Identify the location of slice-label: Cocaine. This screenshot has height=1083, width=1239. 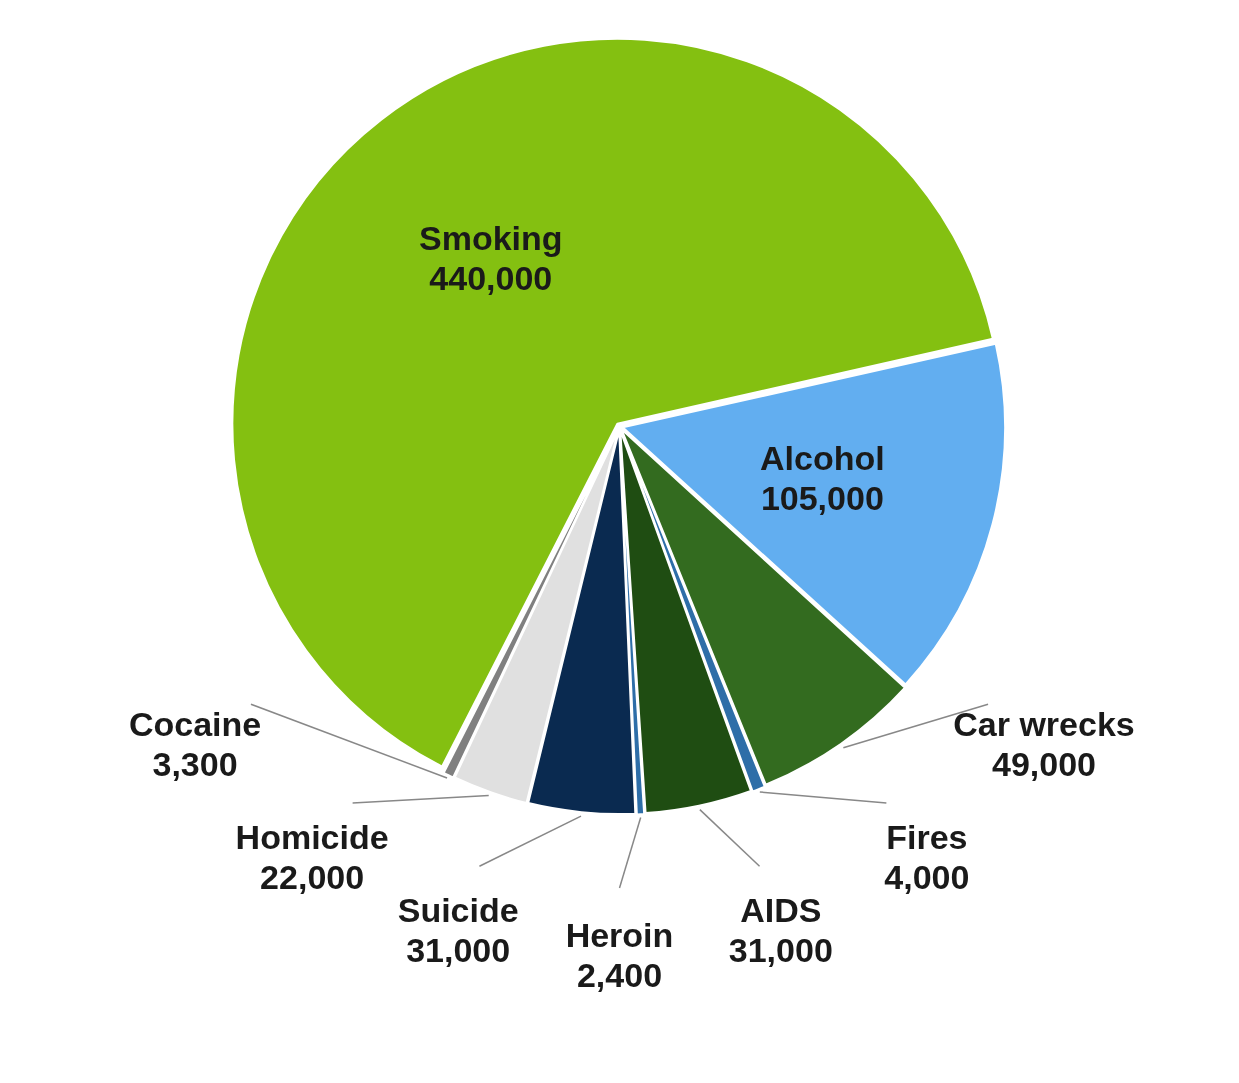
(195, 723).